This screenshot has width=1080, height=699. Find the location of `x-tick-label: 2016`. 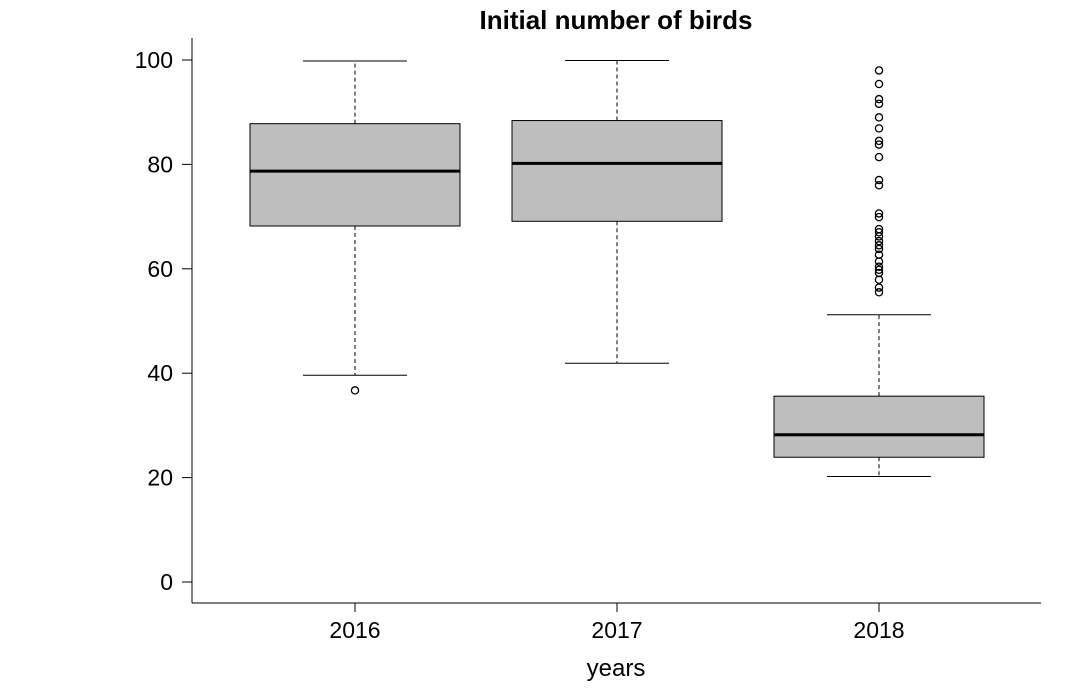

x-tick-label: 2016 is located at coordinates (354, 630).